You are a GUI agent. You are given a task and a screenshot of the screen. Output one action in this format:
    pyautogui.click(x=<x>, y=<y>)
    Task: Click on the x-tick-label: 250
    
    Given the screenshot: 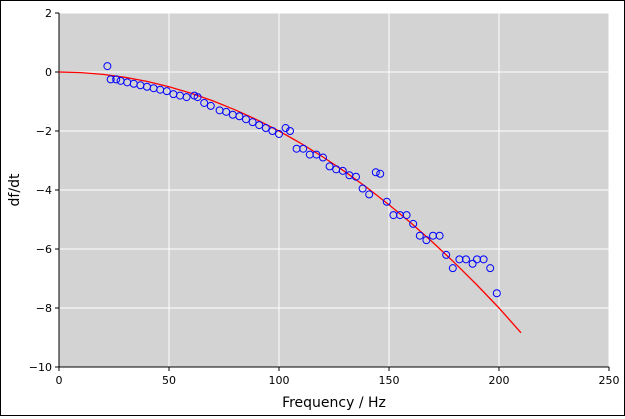 What is the action you would take?
    pyautogui.click(x=609, y=380)
    